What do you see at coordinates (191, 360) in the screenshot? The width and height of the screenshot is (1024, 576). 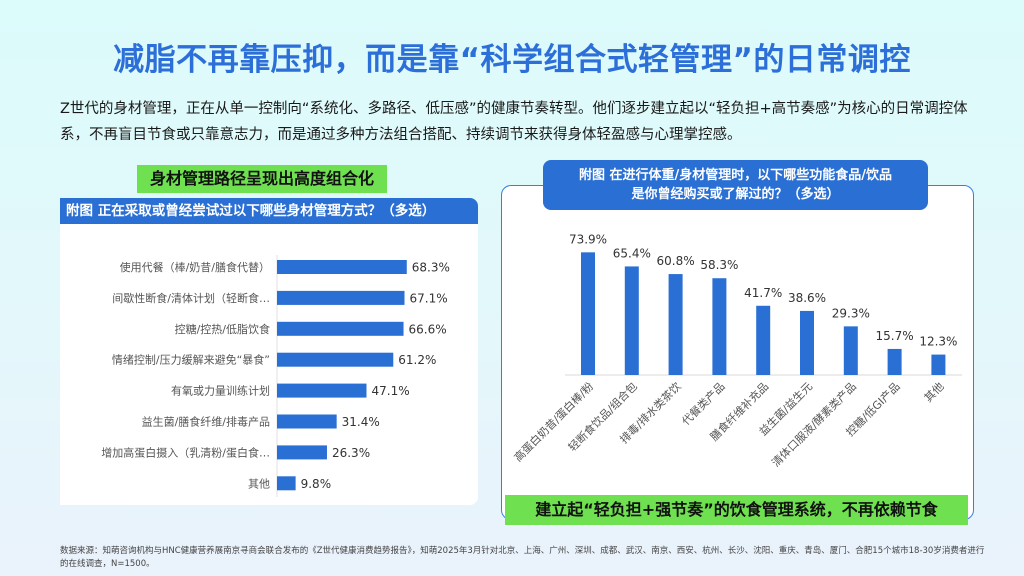 I see `left-category-label: 情绪控制/压力缓解来避免“暴食”` at bounding box center [191, 360].